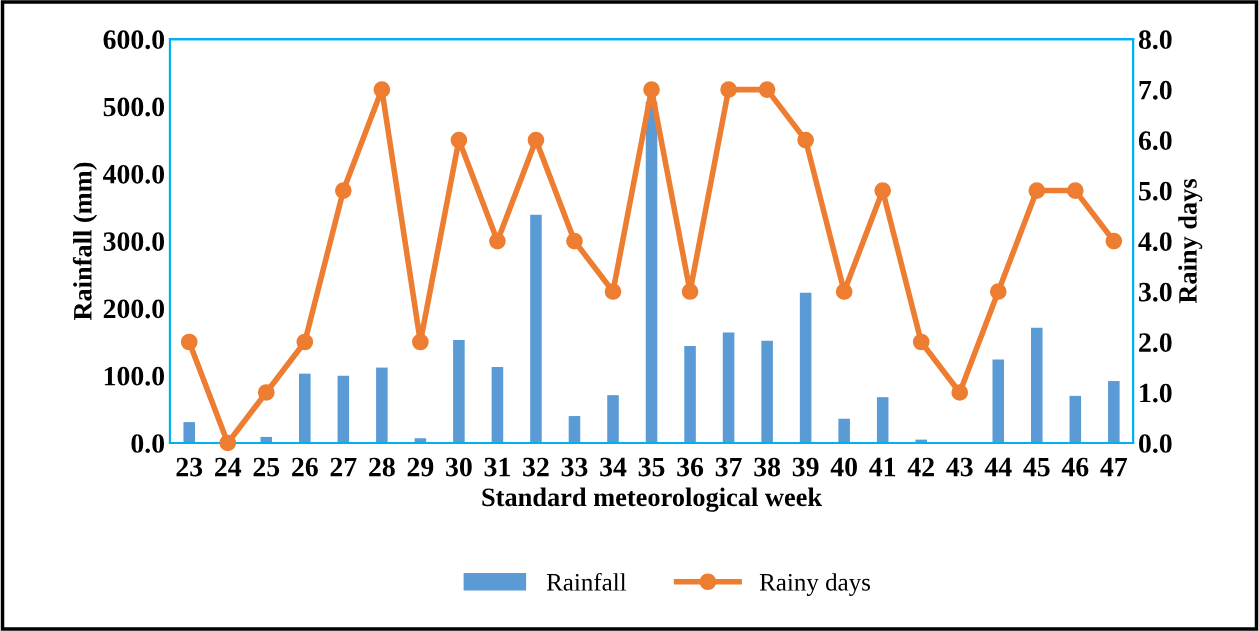  I want to click on x-tick-label: 27, so click(343, 467).